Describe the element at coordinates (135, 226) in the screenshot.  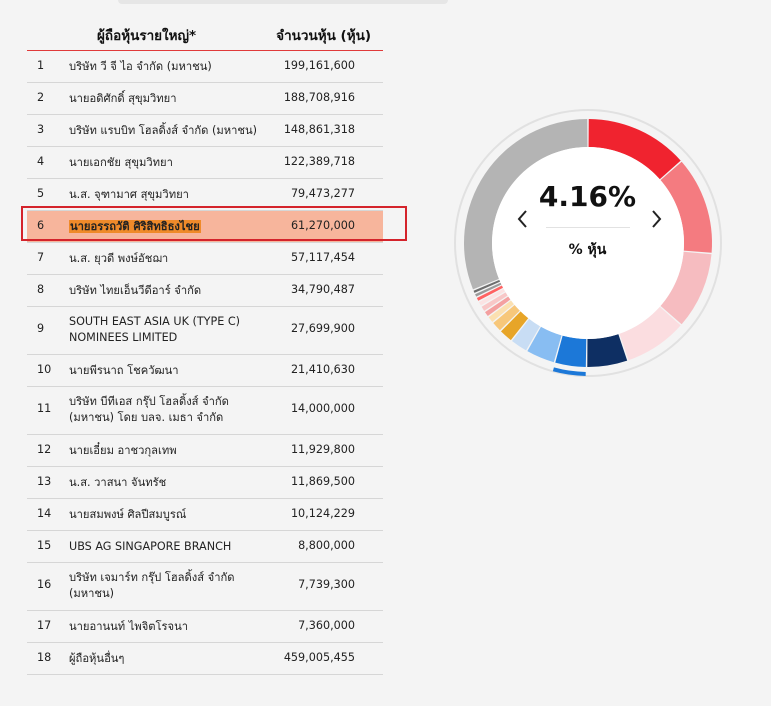
I see `highlighted-name-text: นายอรรถวัติ ศิริสิทธิธงไชย` at that location.